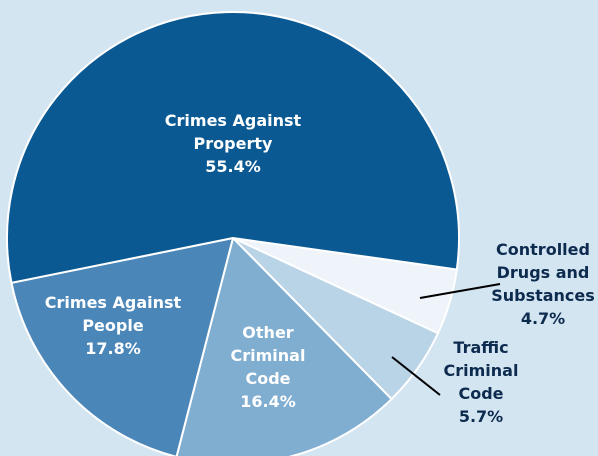  What do you see at coordinates (543, 272) in the screenshot?
I see `label-line: Drugs and` at bounding box center [543, 272].